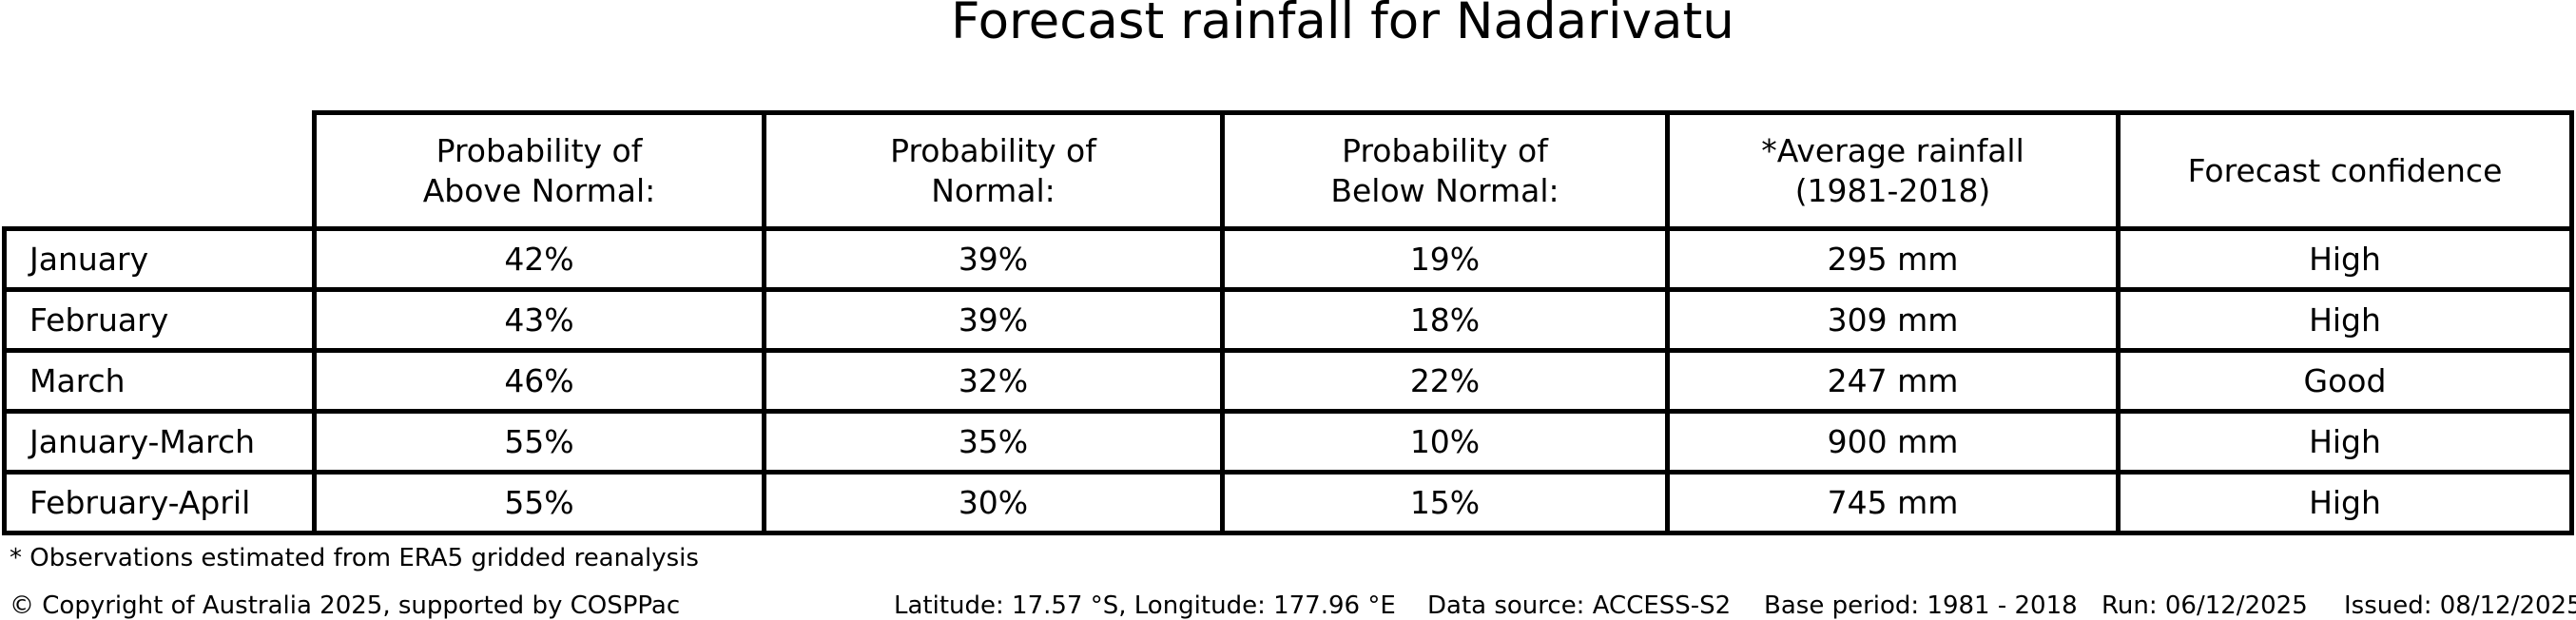  What do you see at coordinates (1445, 502) in the screenshot?
I see `table-cell: 15%` at bounding box center [1445, 502].